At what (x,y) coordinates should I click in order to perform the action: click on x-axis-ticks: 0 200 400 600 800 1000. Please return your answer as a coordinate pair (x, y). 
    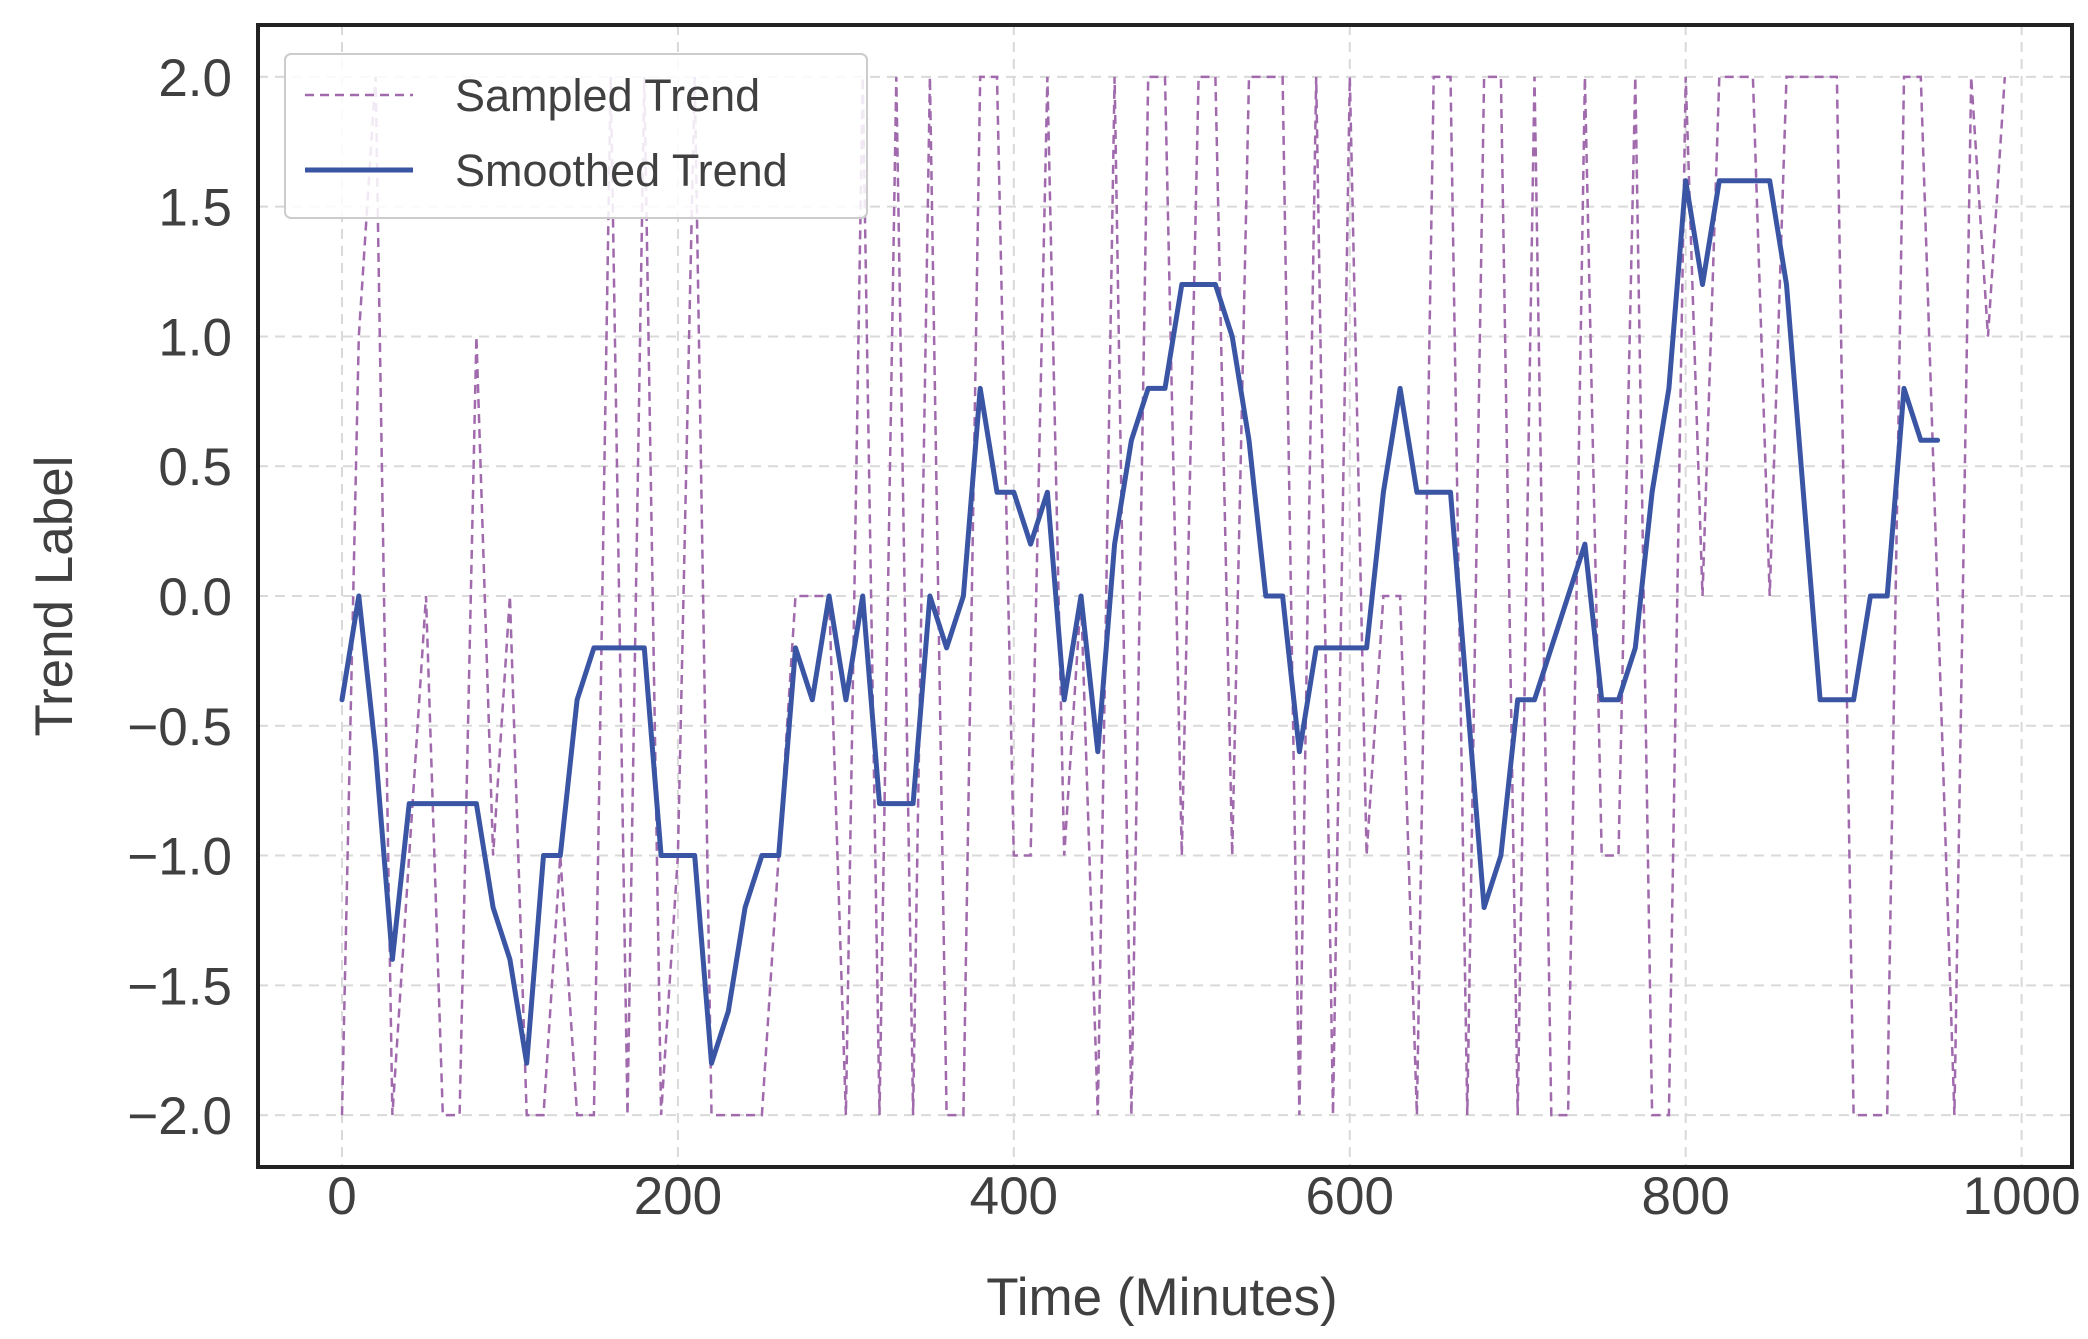
    Looking at the image, I should click on (1203, 1196).